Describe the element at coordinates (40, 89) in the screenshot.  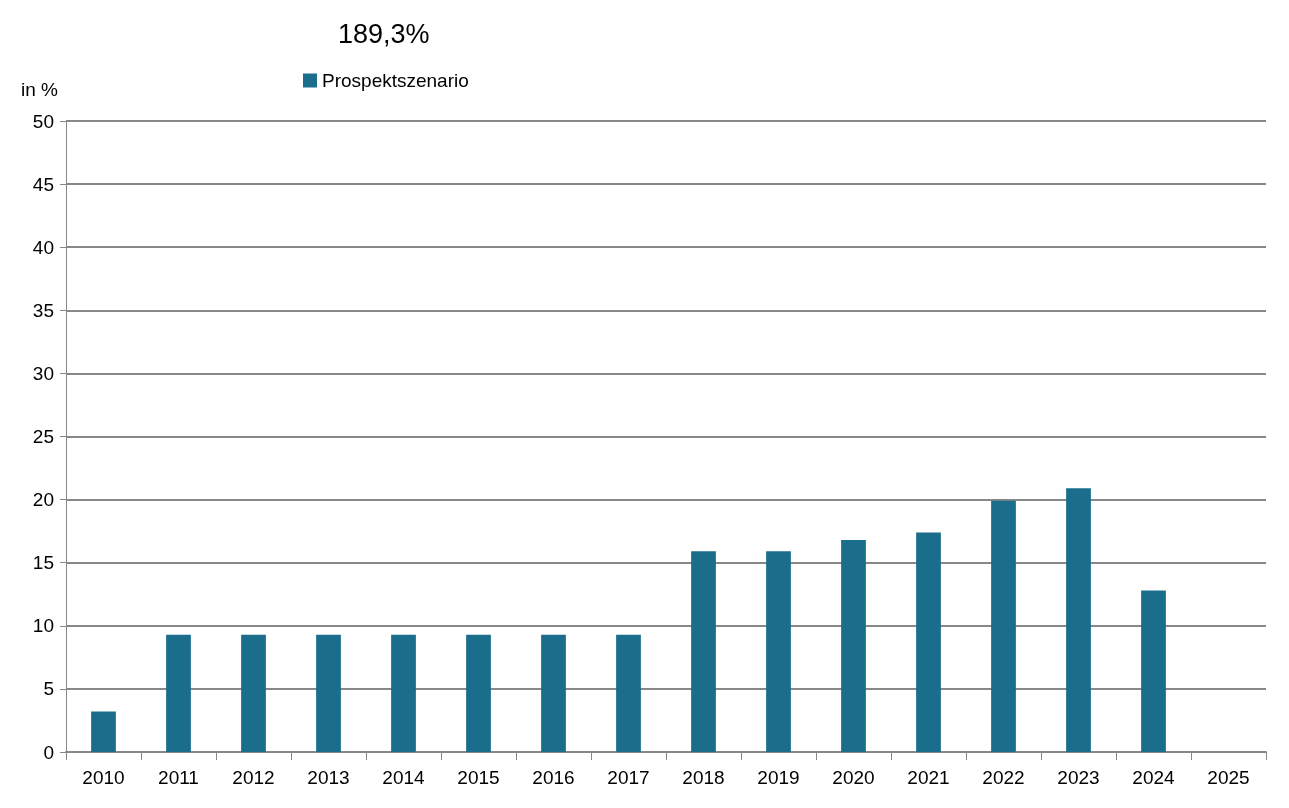
I see `y-axis-title: in %` at that location.